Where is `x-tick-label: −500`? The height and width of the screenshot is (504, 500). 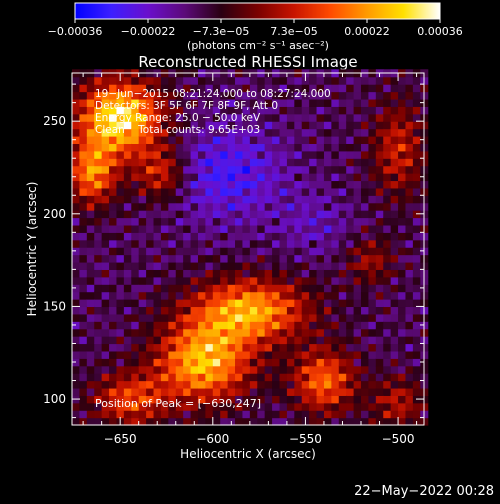
x-tick-label: −500 is located at coordinates (398, 439).